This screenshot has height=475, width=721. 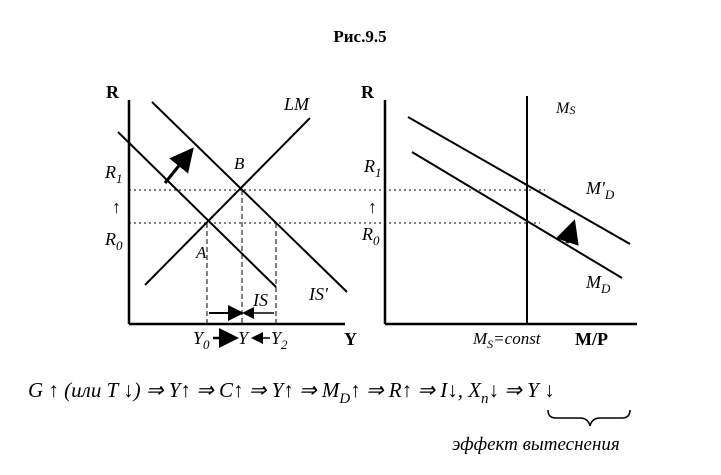 What do you see at coordinates (113, 92) in the screenshot?
I see `left-y-axis-label: R` at bounding box center [113, 92].